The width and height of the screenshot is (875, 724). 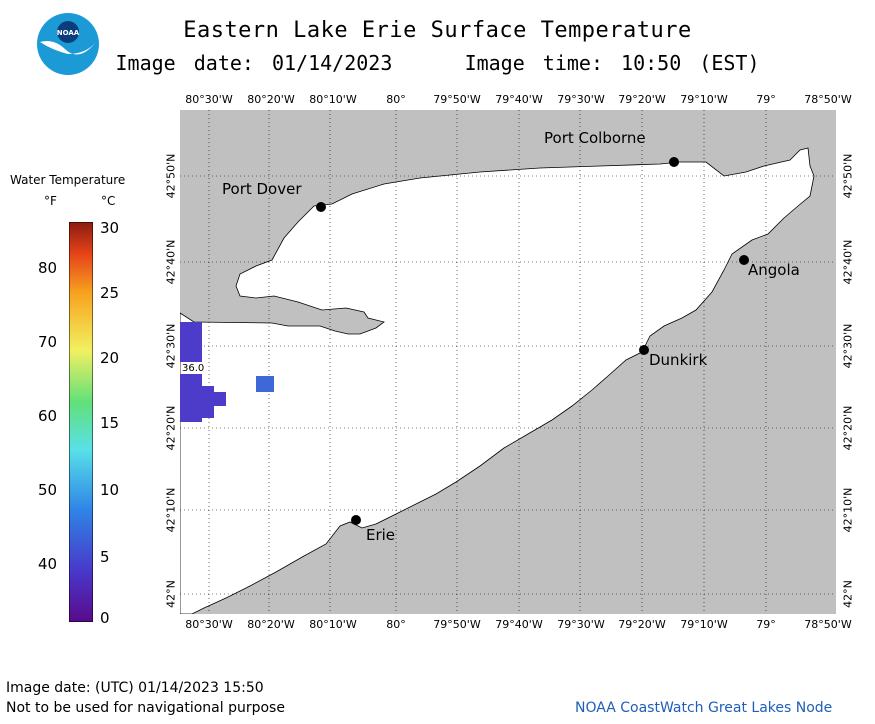 I want to click on city-label-erie: Erie, so click(x=381, y=535).